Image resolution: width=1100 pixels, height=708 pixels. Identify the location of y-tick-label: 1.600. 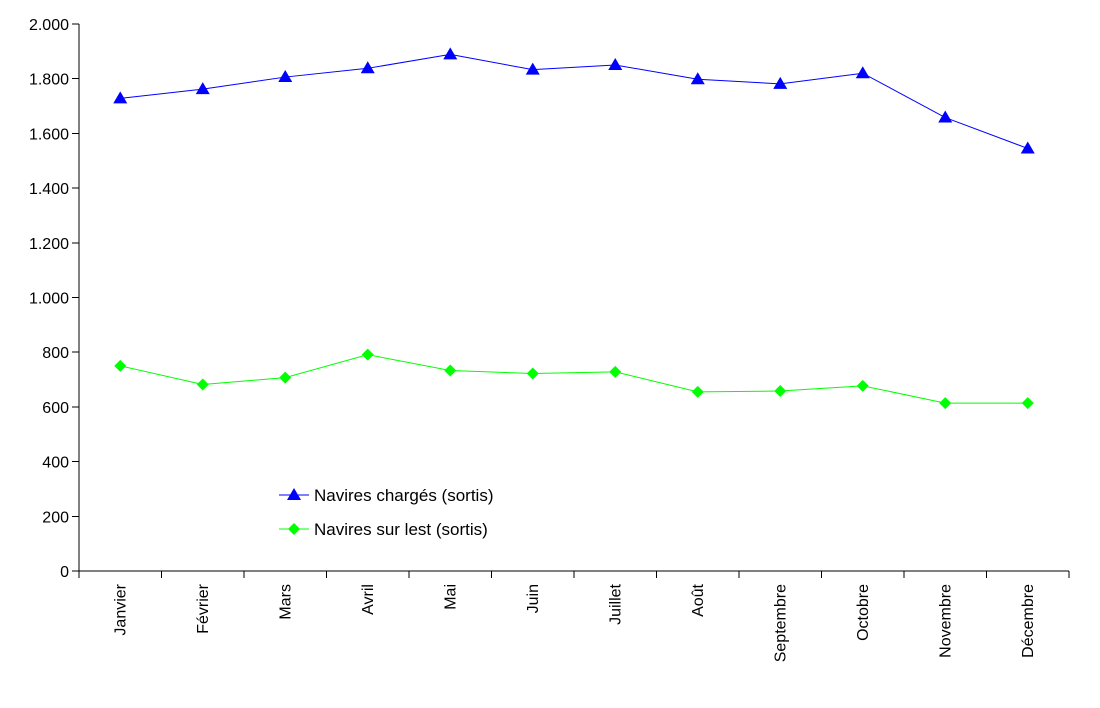
(49, 134).